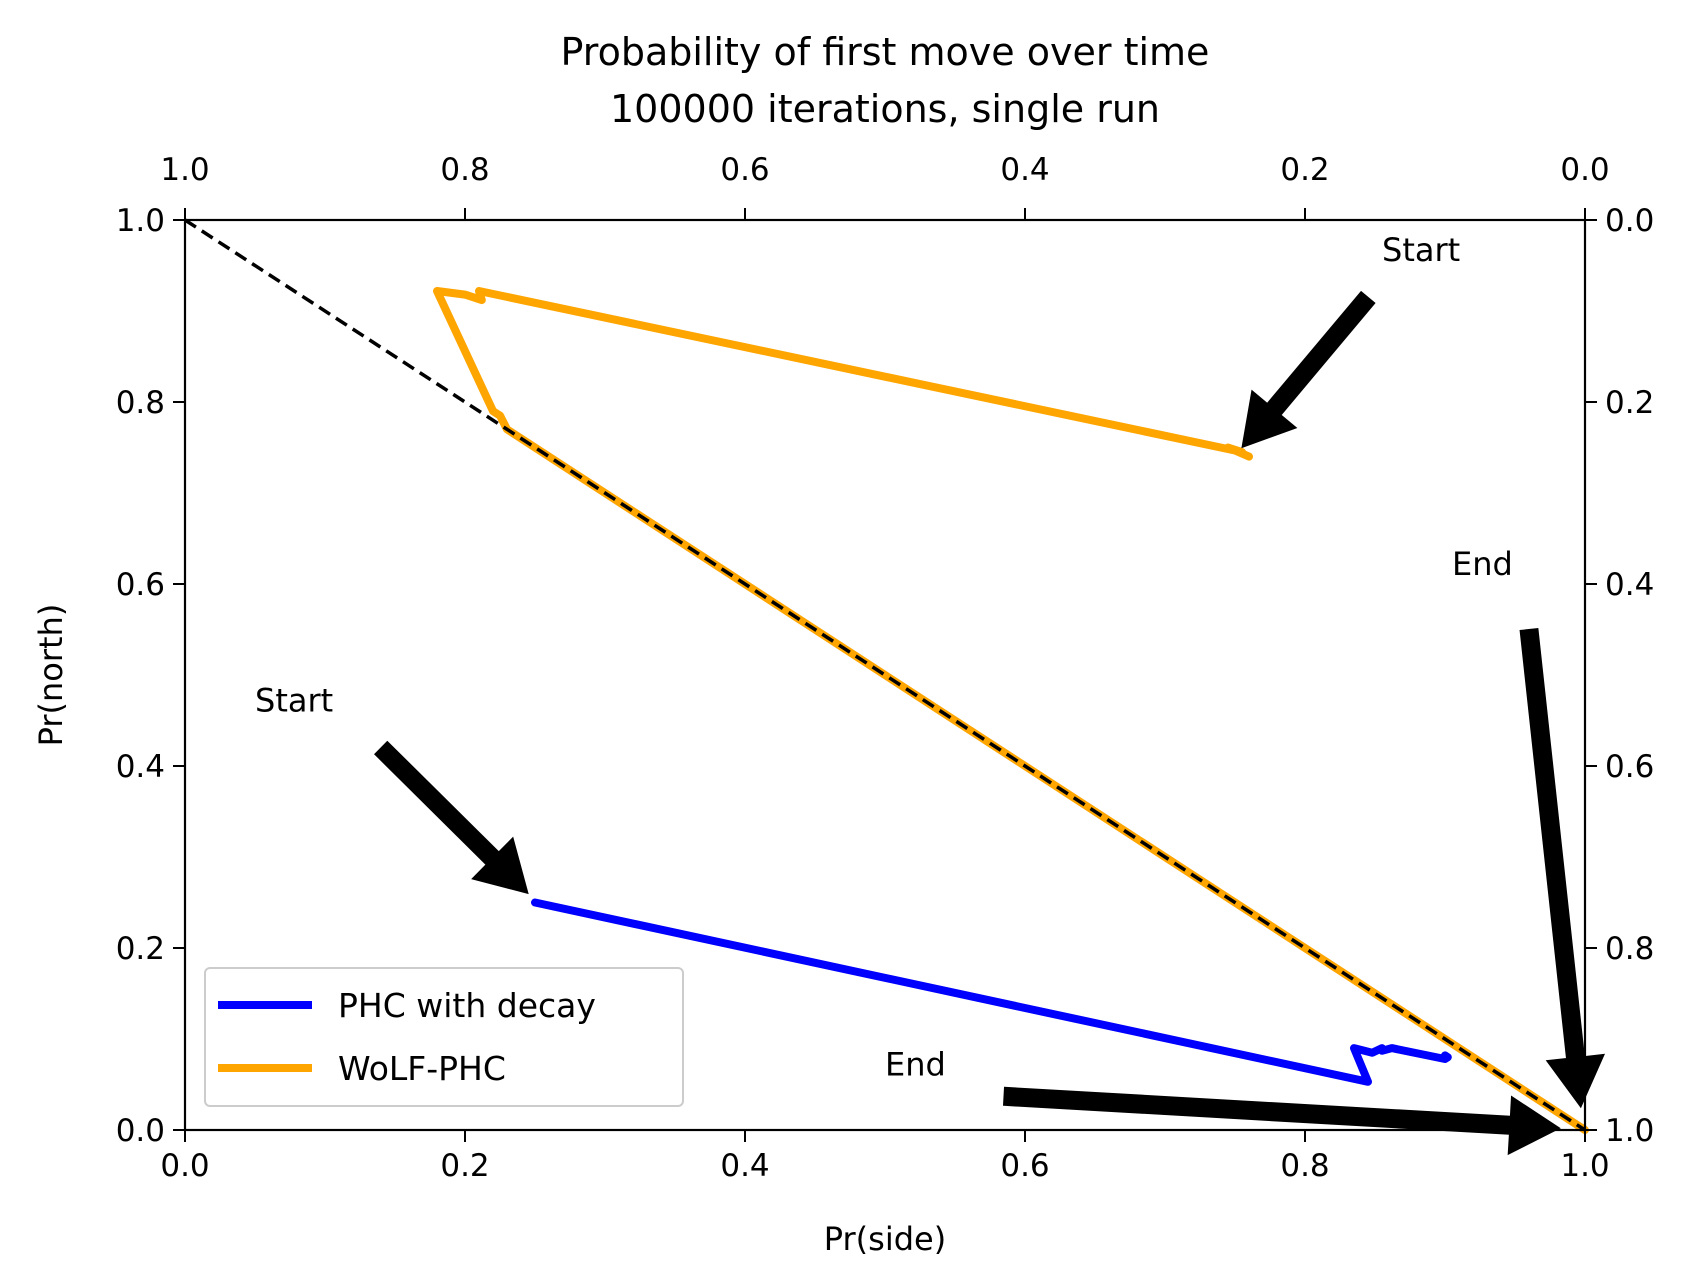  Describe the element at coordinates (140, 767) in the screenshot. I see `y-tick-label: 0.4` at that location.